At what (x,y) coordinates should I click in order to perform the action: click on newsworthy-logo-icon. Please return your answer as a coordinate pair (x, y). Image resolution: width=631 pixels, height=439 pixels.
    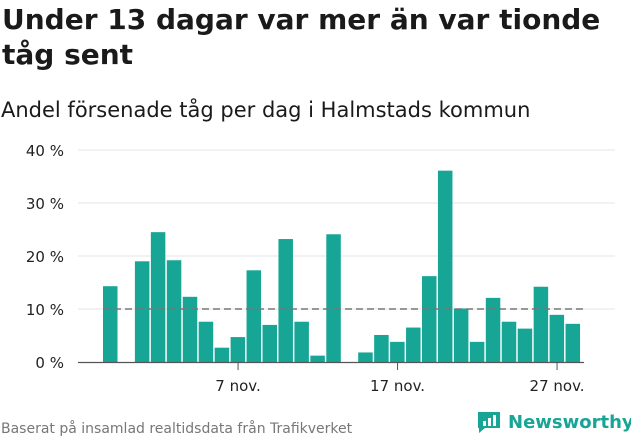
    Looking at the image, I should click on (489, 422).